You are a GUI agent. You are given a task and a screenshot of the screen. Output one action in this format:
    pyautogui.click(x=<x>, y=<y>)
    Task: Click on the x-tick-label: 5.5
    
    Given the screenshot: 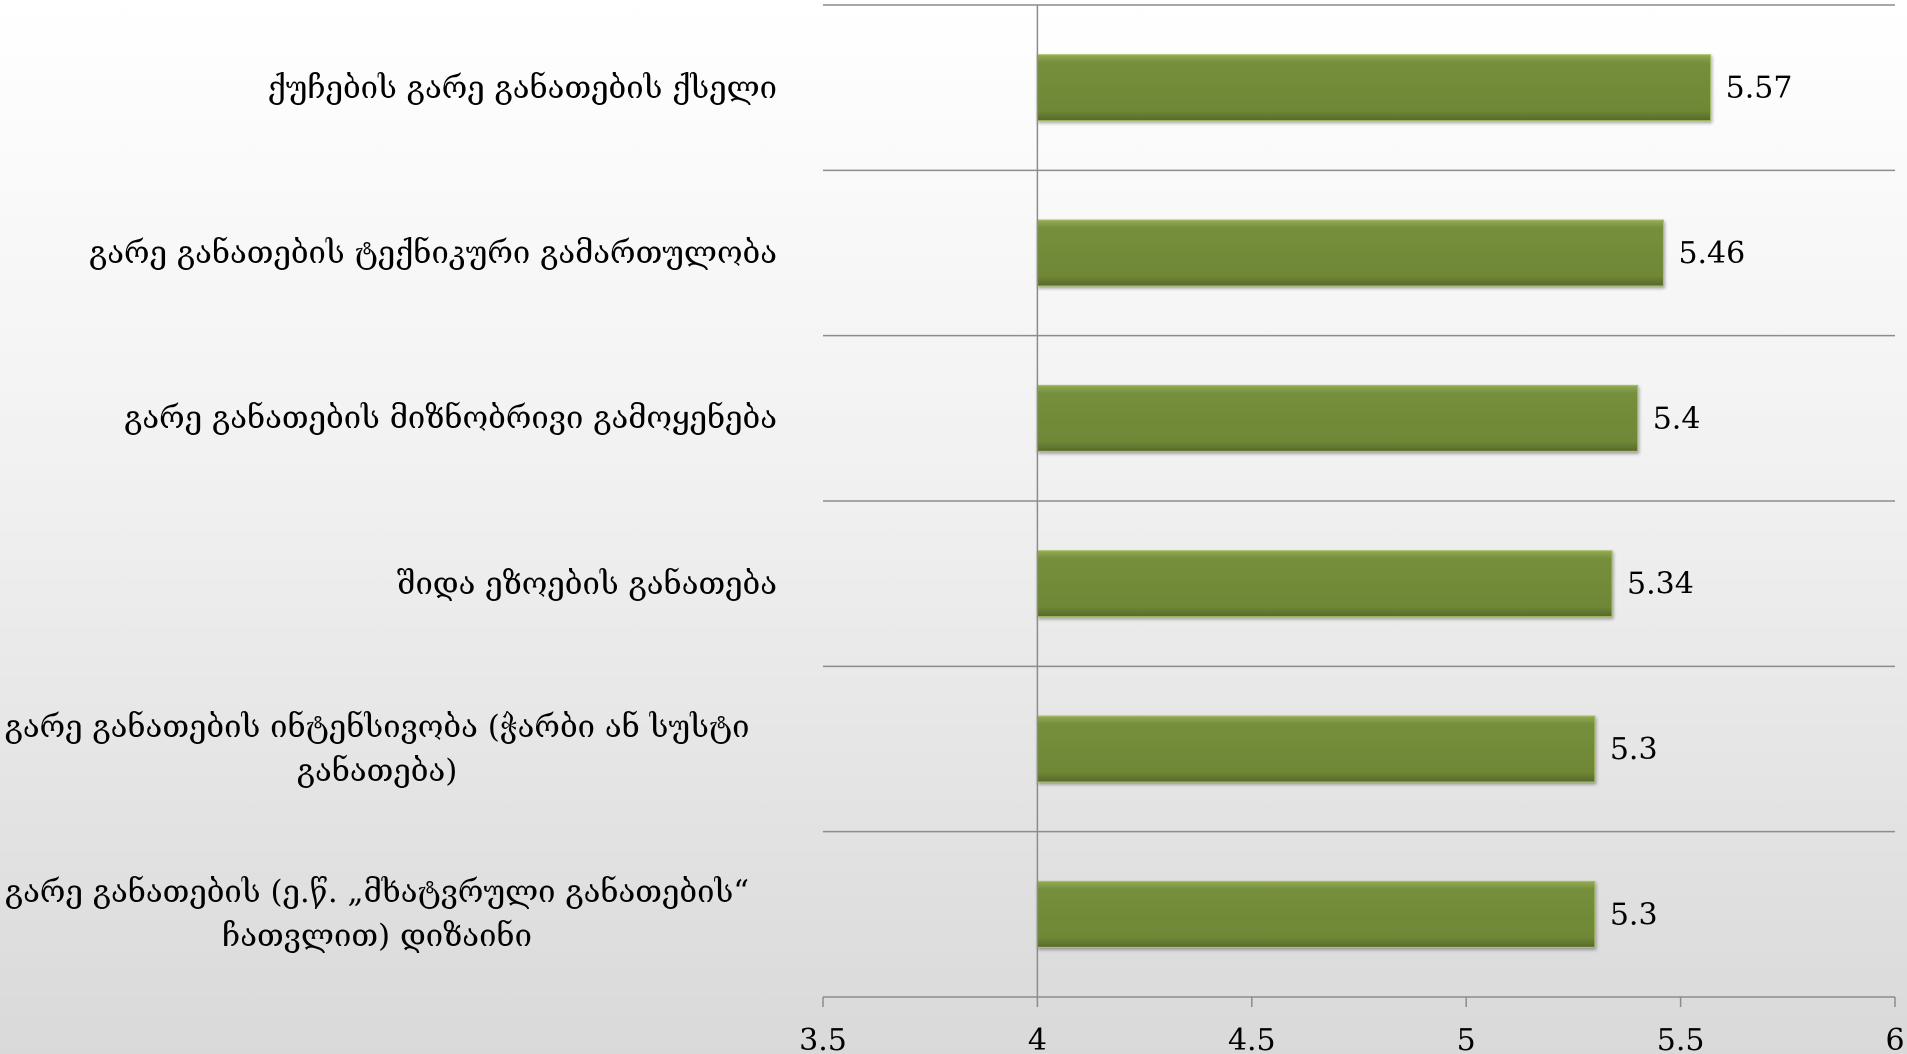 What is the action you would take?
    pyautogui.click(x=1681, y=1038)
    